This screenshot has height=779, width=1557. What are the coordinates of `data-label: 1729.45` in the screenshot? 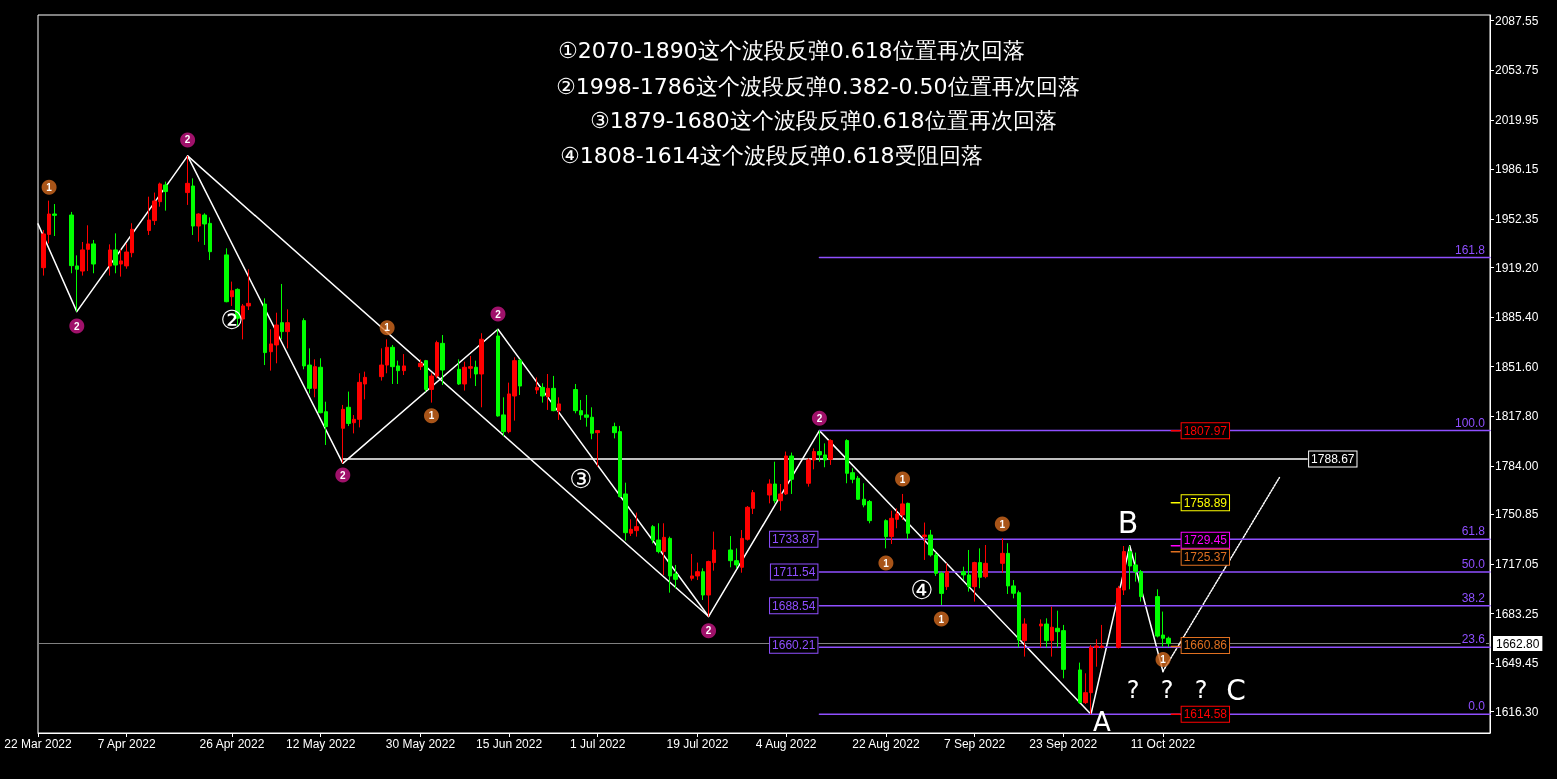 It's located at (1205, 540).